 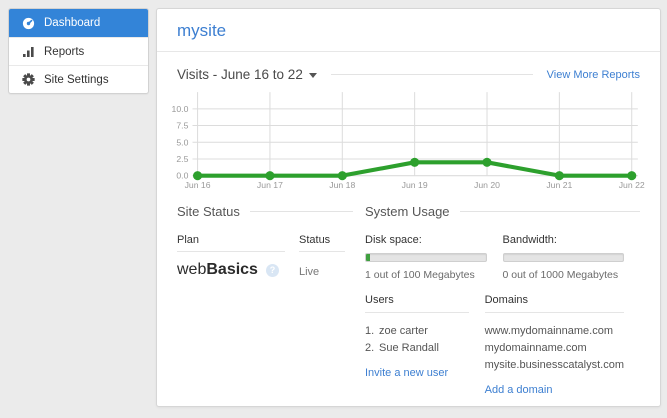 What do you see at coordinates (202, 30) in the screenshot?
I see `page-title: mysite` at bounding box center [202, 30].